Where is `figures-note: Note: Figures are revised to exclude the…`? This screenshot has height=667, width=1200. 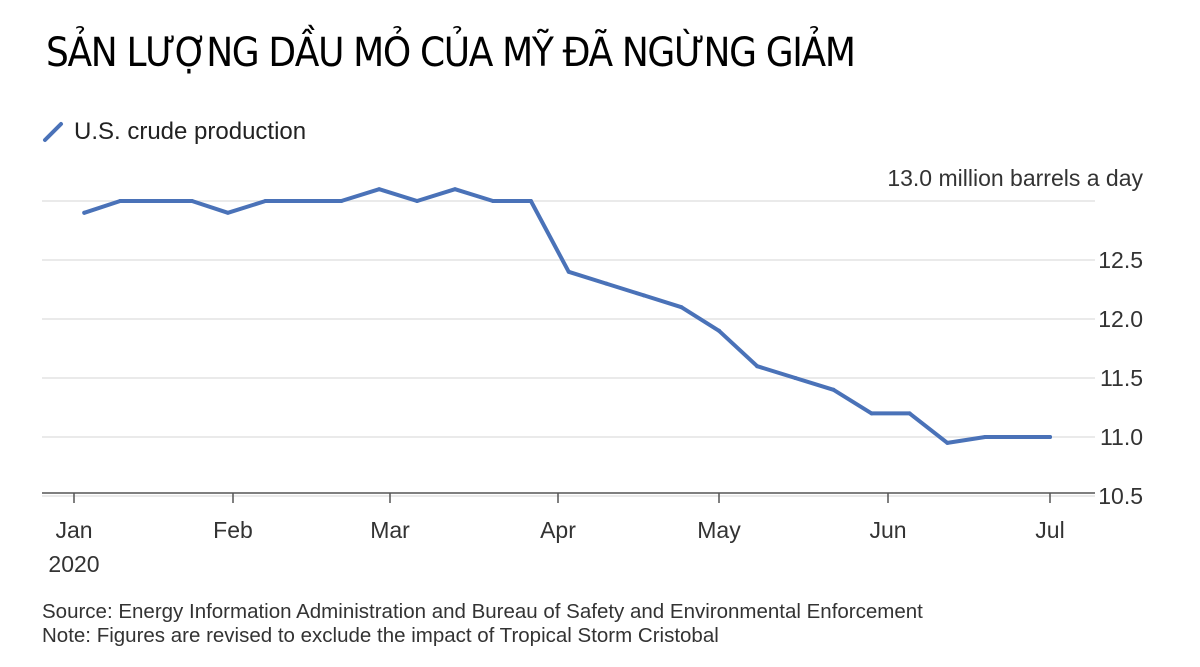
figures-note: Note: Figures are revised to exclude the… is located at coordinates (380, 635).